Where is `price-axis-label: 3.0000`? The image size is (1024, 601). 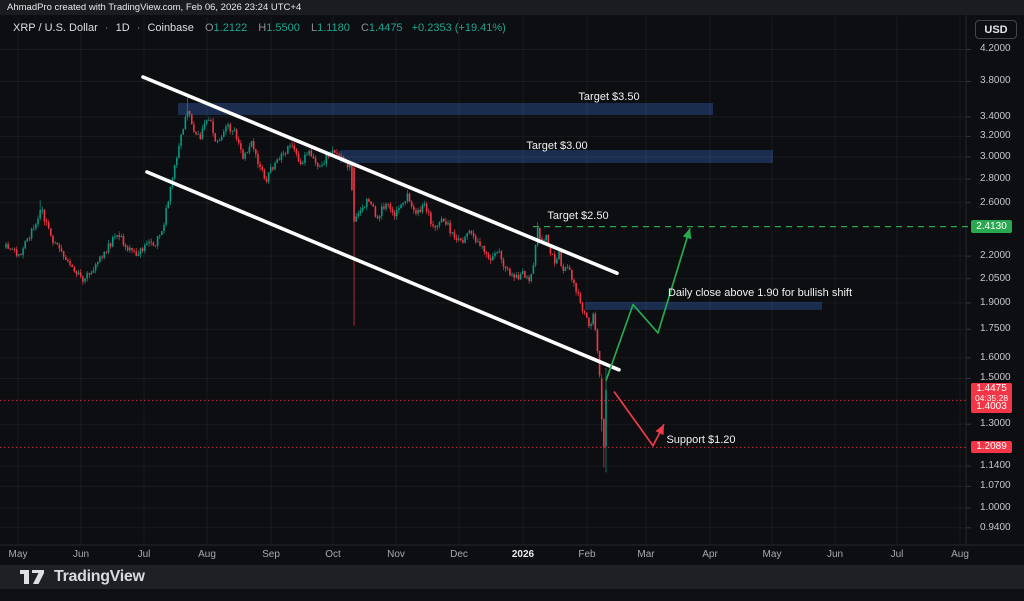 price-axis-label: 3.0000 is located at coordinates (995, 156).